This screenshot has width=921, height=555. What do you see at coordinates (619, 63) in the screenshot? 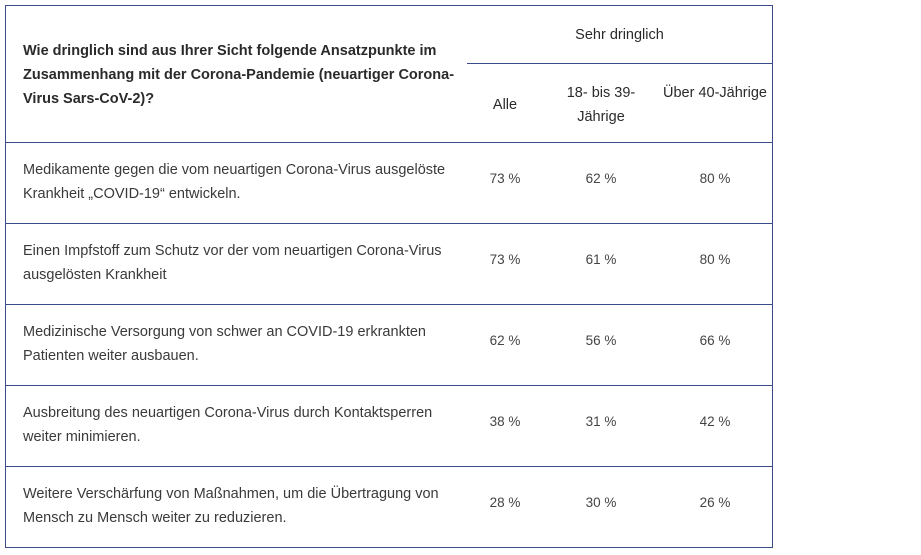
I see `group-divider` at bounding box center [619, 63].